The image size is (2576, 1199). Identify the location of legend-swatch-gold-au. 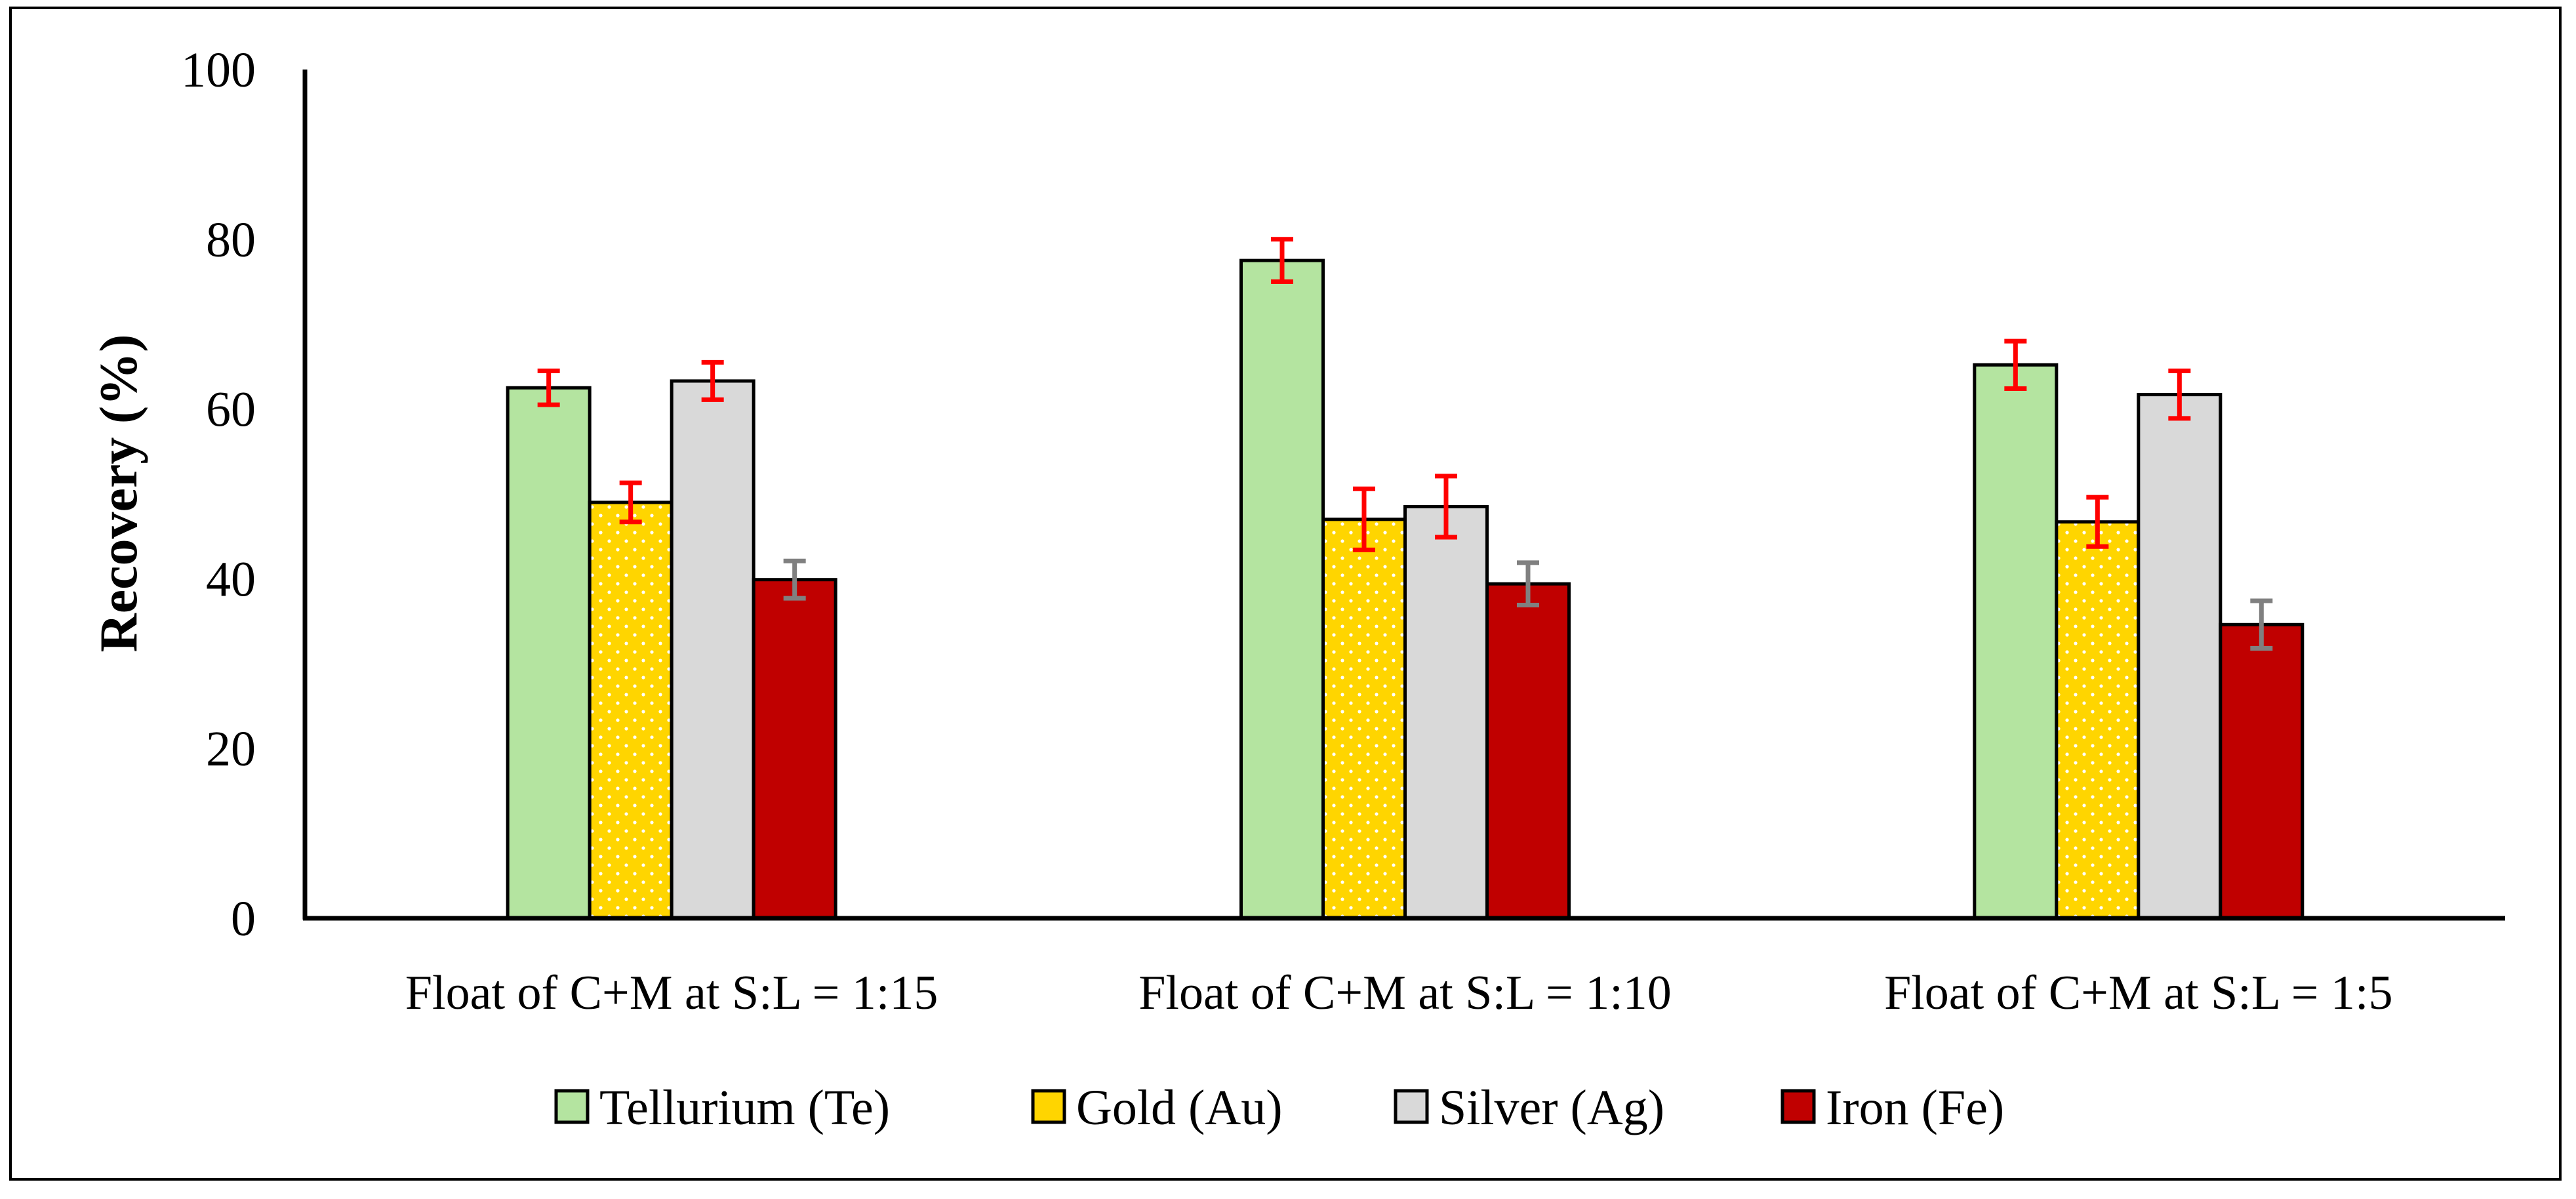
(1048, 1106).